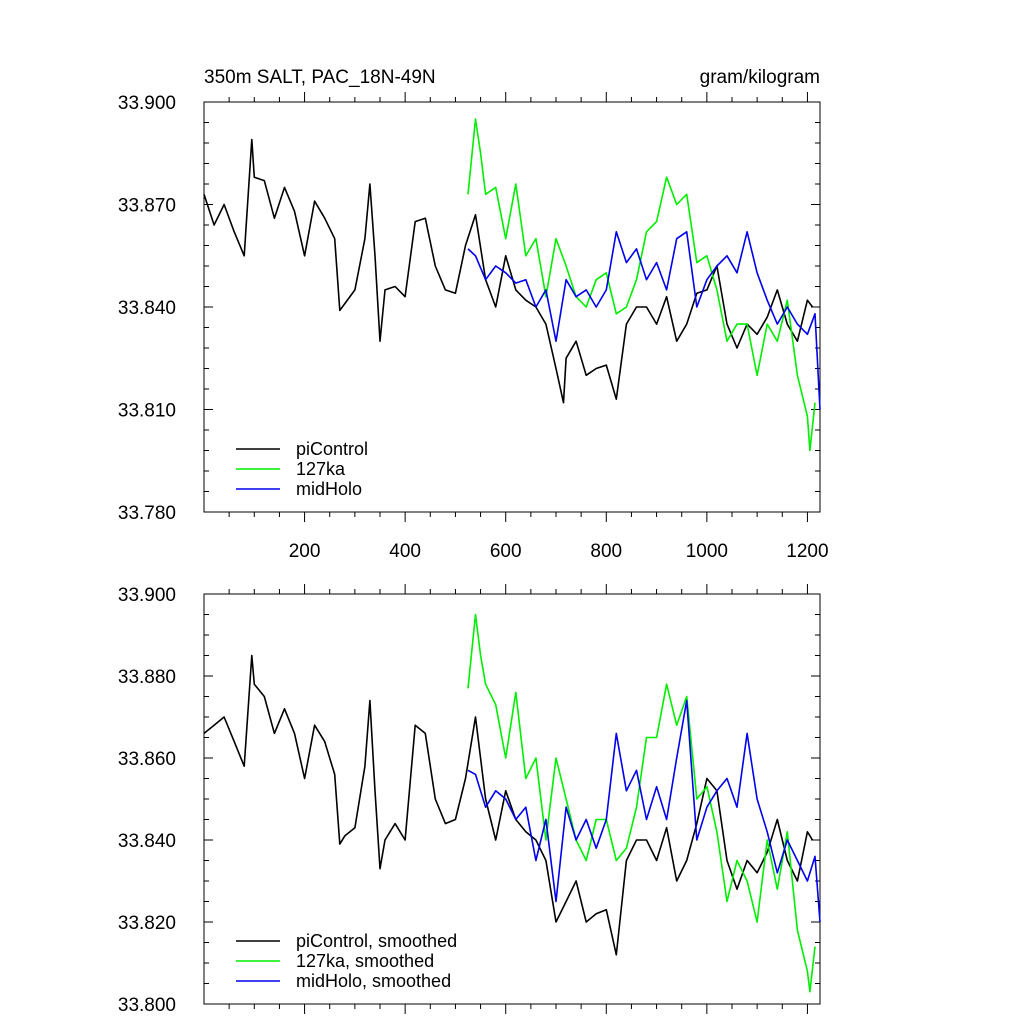 The width and height of the screenshot is (1024, 1024). What do you see at coordinates (807, 551) in the screenshot?
I see `x-tick-label: 1200` at bounding box center [807, 551].